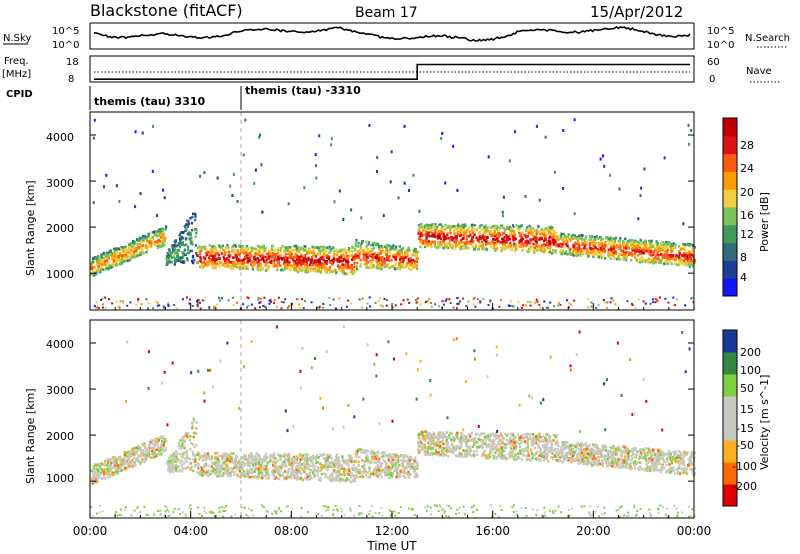  What do you see at coordinates (60, 274) in the screenshot?
I see `power-ytick-1000: 1000` at bounding box center [60, 274].